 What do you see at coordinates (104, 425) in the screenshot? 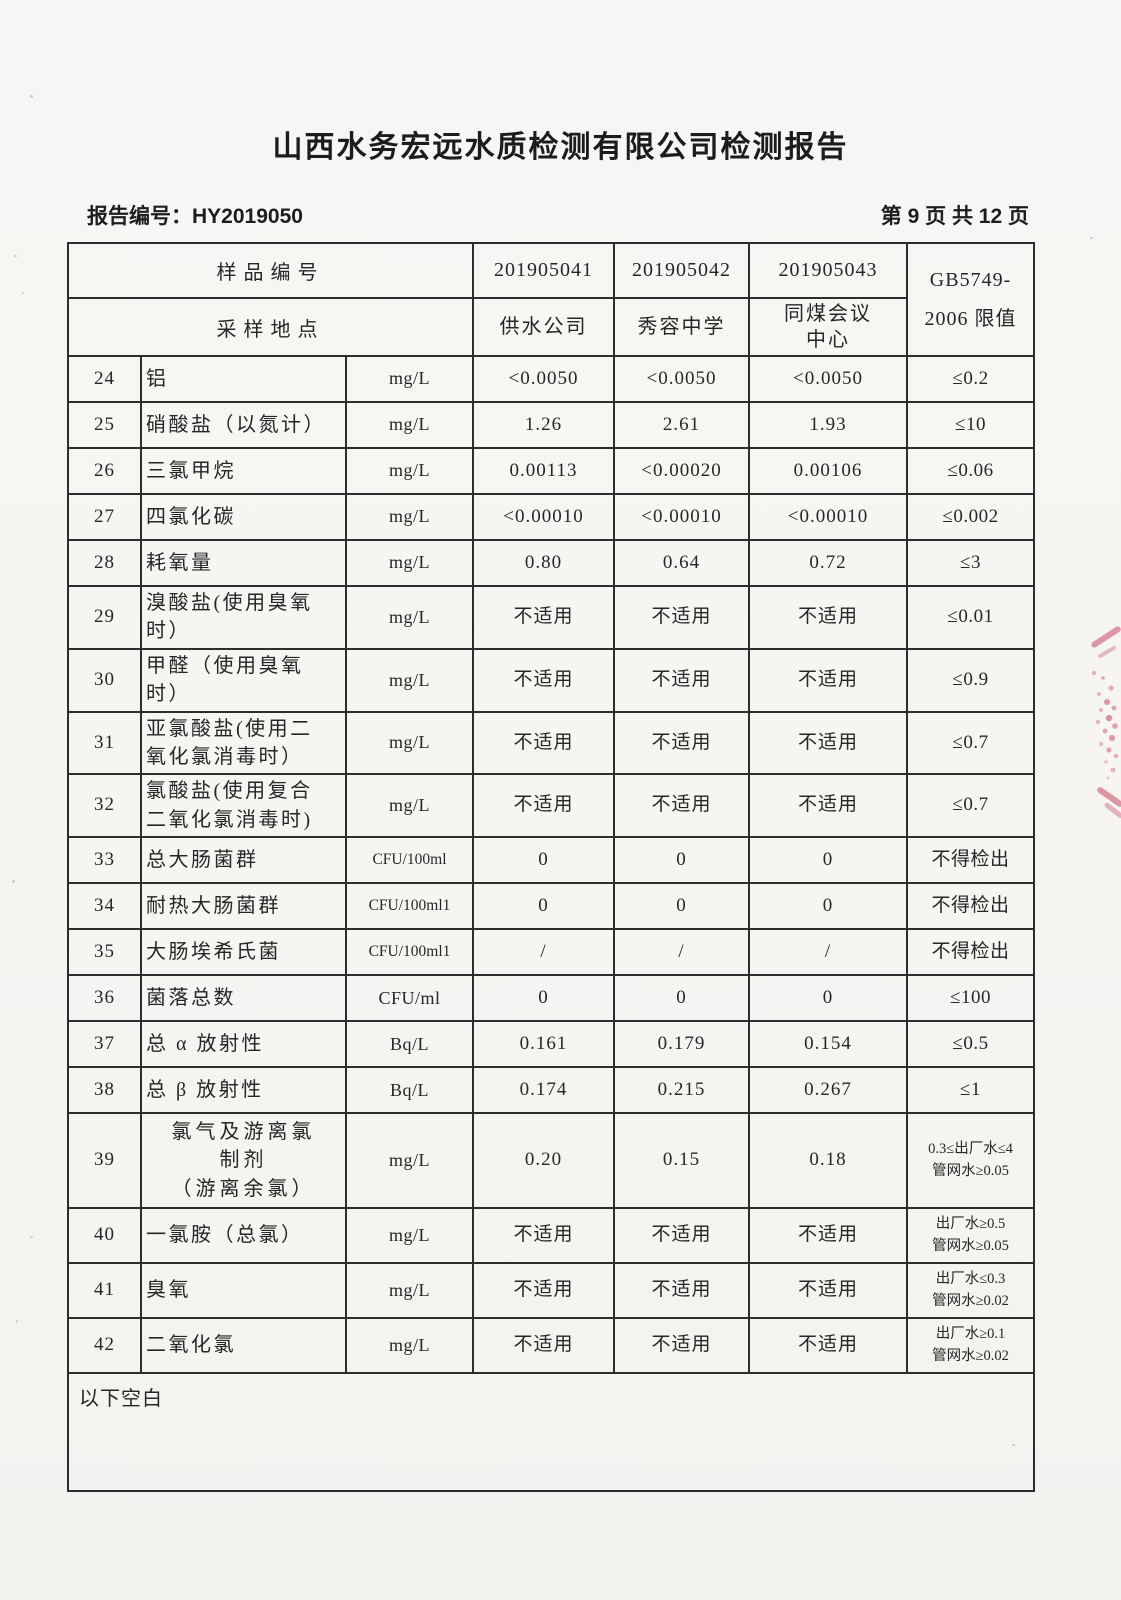
I see `row-number: 25` at bounding box center [104, 425].